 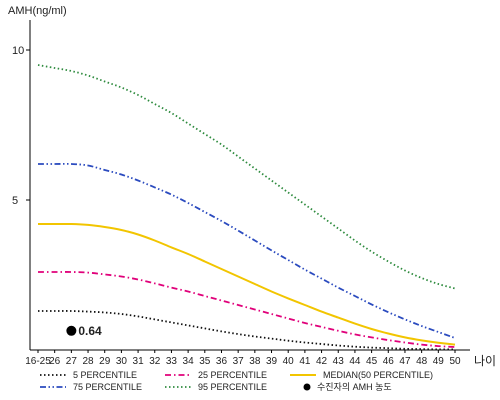 What do you see at coordinates (239, 361) in the screenshot?
I see `x-tick-label: 37` at bounding box center [239, 361].